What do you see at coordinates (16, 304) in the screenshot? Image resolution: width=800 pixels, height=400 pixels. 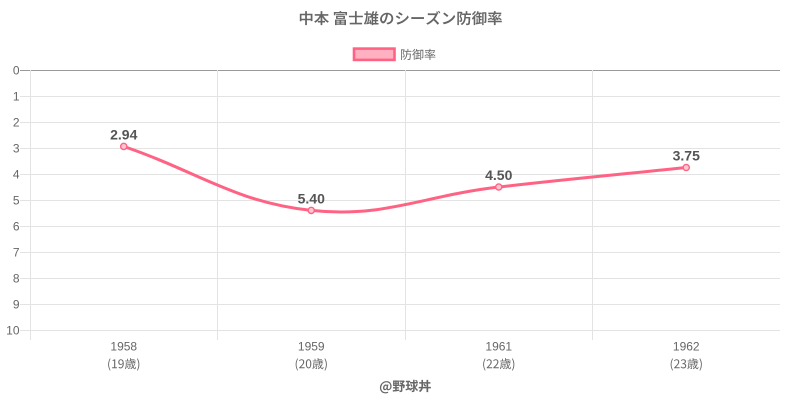 I see `svg-text: 9` at bounding box center [16, 304].